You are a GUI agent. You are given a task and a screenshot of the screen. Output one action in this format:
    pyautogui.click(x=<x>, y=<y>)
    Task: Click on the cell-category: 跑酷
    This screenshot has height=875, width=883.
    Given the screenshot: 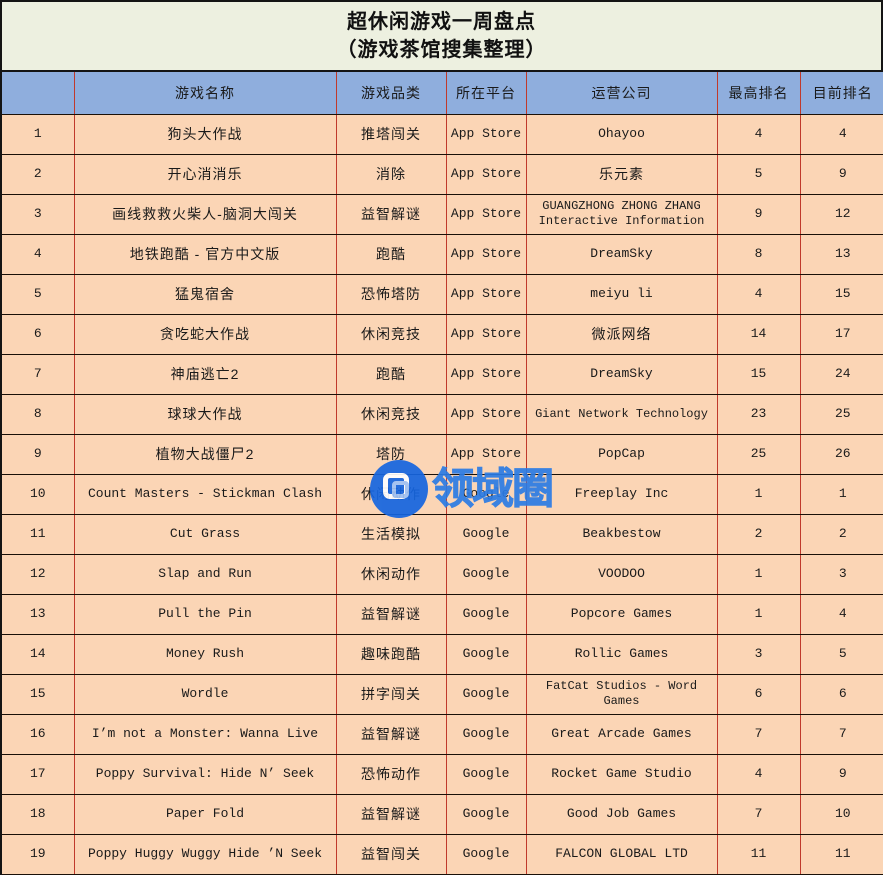 What is the action you would take?
    pyautogui.click(x=391, y=254)
    